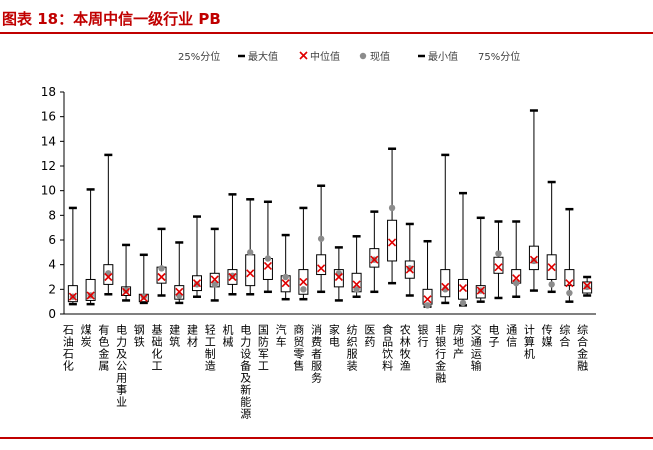 The image size is (653, 450). What do you see at coordinates (443, 56) in the screenshot?
I see `legend-label: 最小值` at bounding box center [443, 56].